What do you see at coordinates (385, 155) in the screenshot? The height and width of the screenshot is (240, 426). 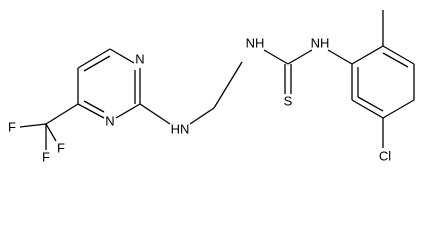 I see `atom-label: Cl` at bounding box center [385, 155].